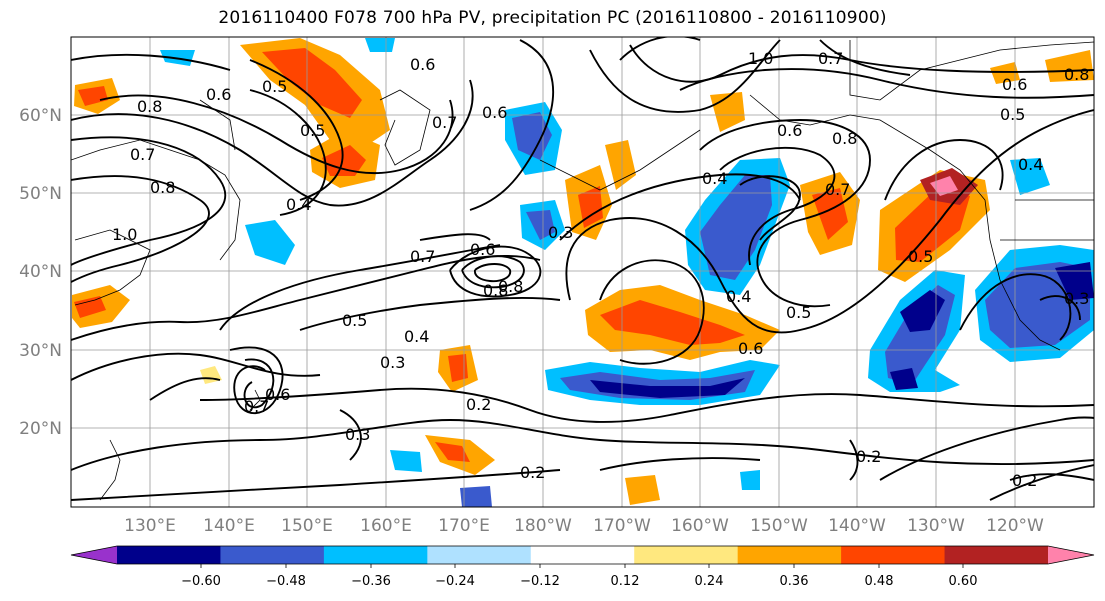  I want to click on lon-label: 120°W, so click(1015, 526).